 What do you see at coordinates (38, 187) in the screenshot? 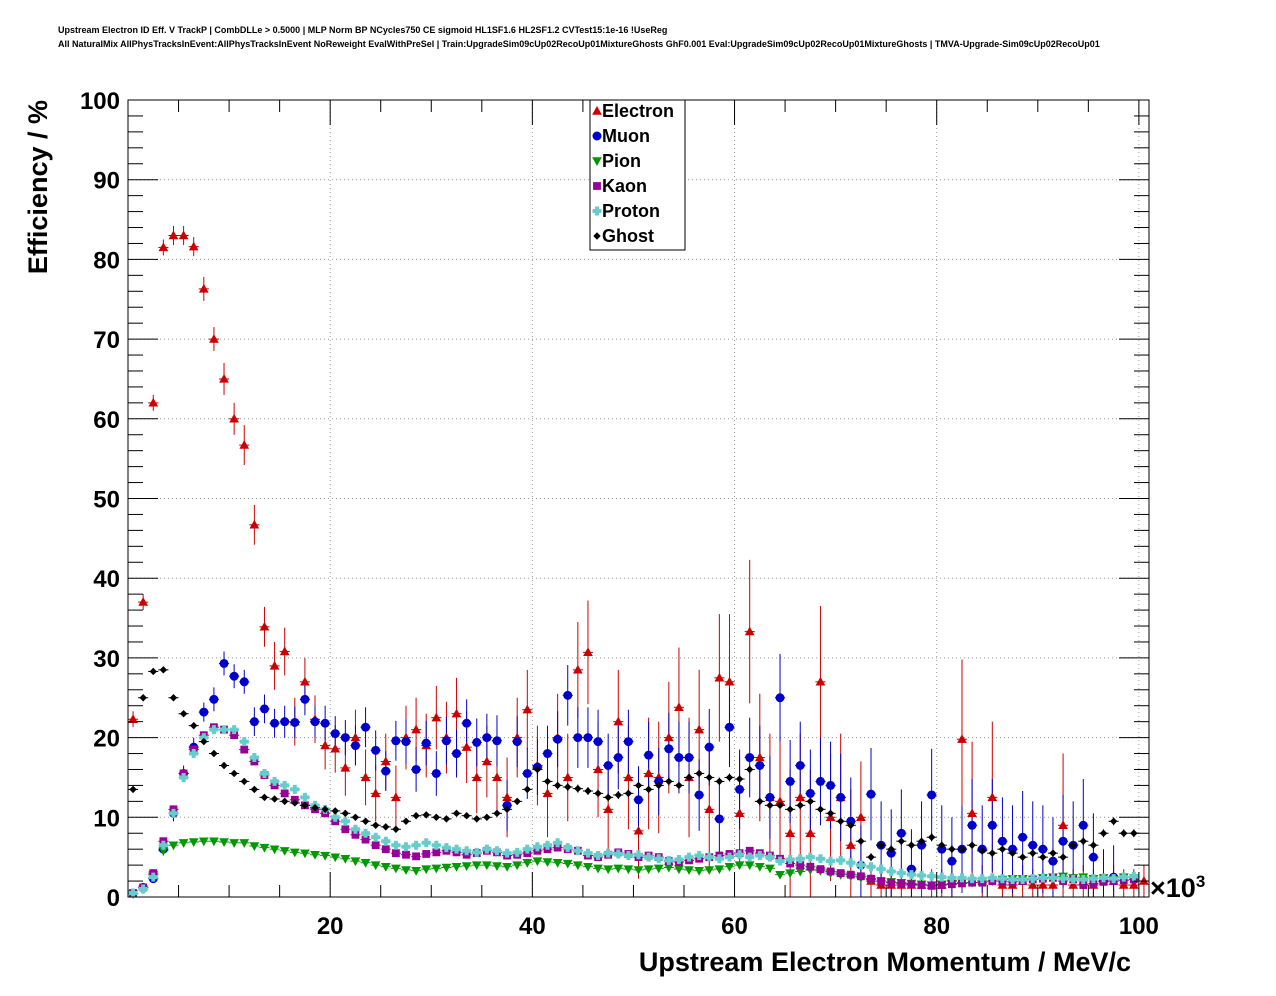
I see `y-axis-title: Efficiency / %` at bounding box center [38, 187].